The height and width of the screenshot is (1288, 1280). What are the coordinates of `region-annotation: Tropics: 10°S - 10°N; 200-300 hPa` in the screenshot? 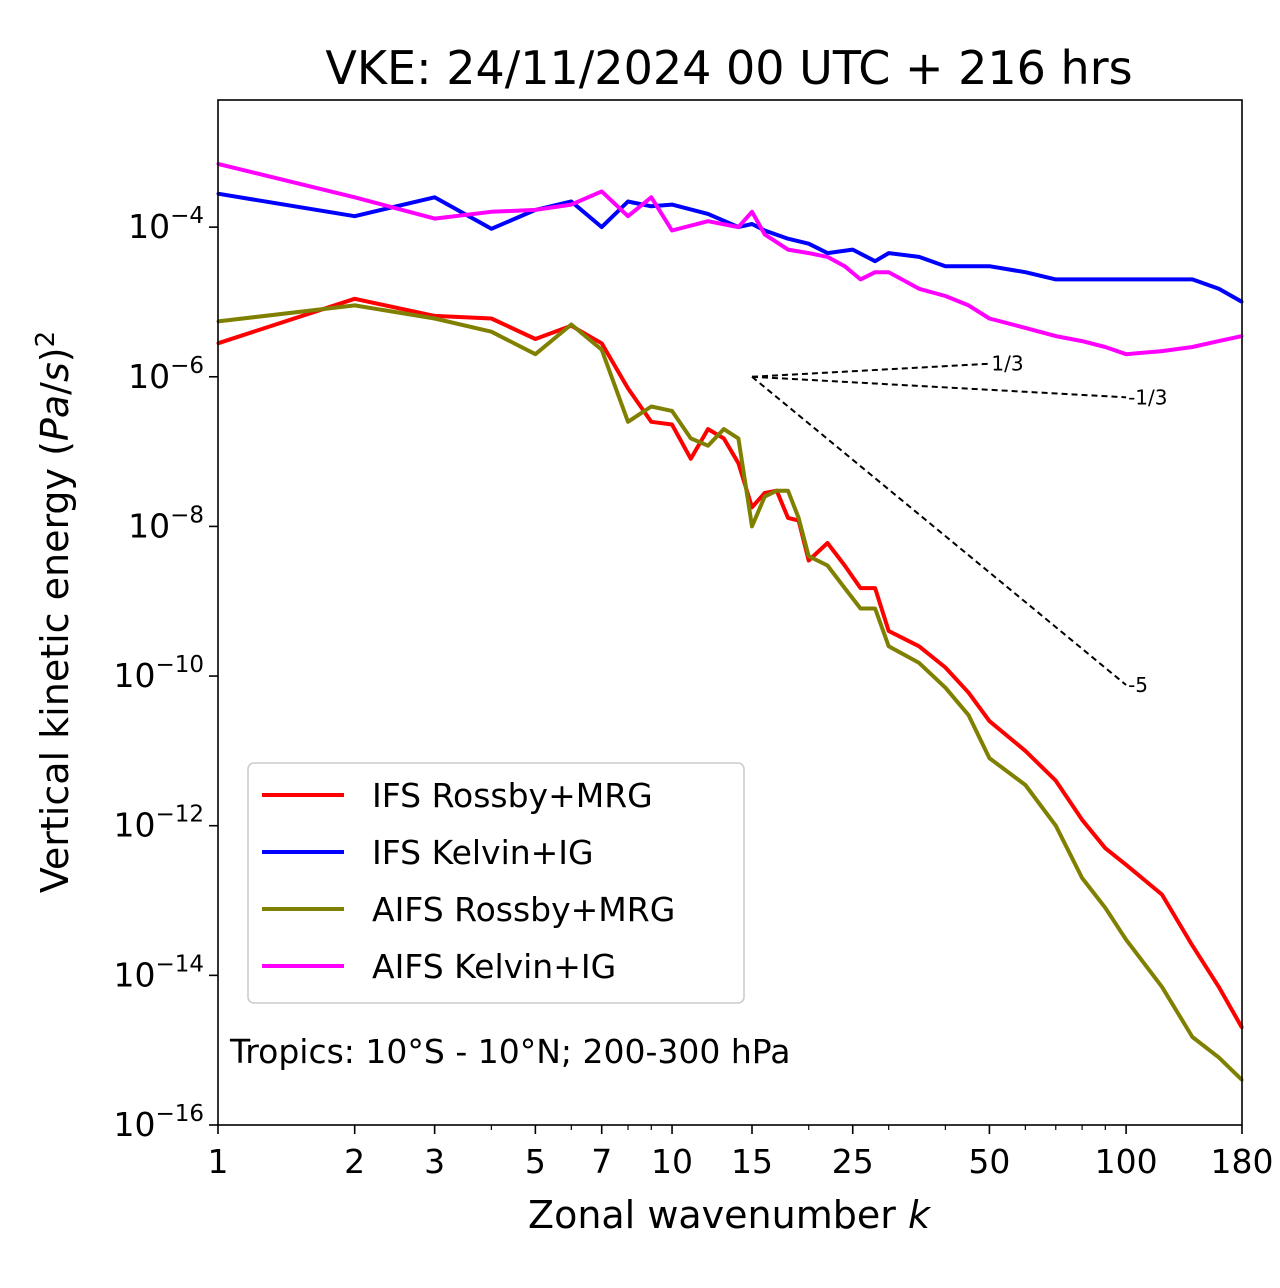 It's located at (509, 1051).